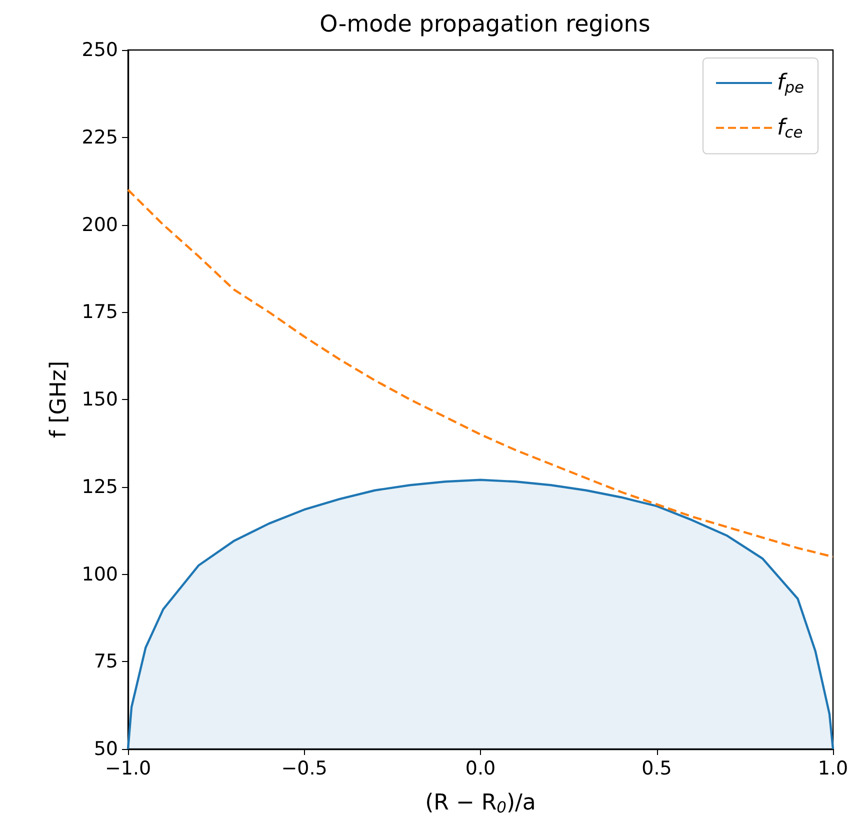 The width and height of the screenshot is (860, 839). What do you see at coordinates (100, 312) in the screenshot?
I see `y-tick-label: 175` at bounding box center [100, 312].